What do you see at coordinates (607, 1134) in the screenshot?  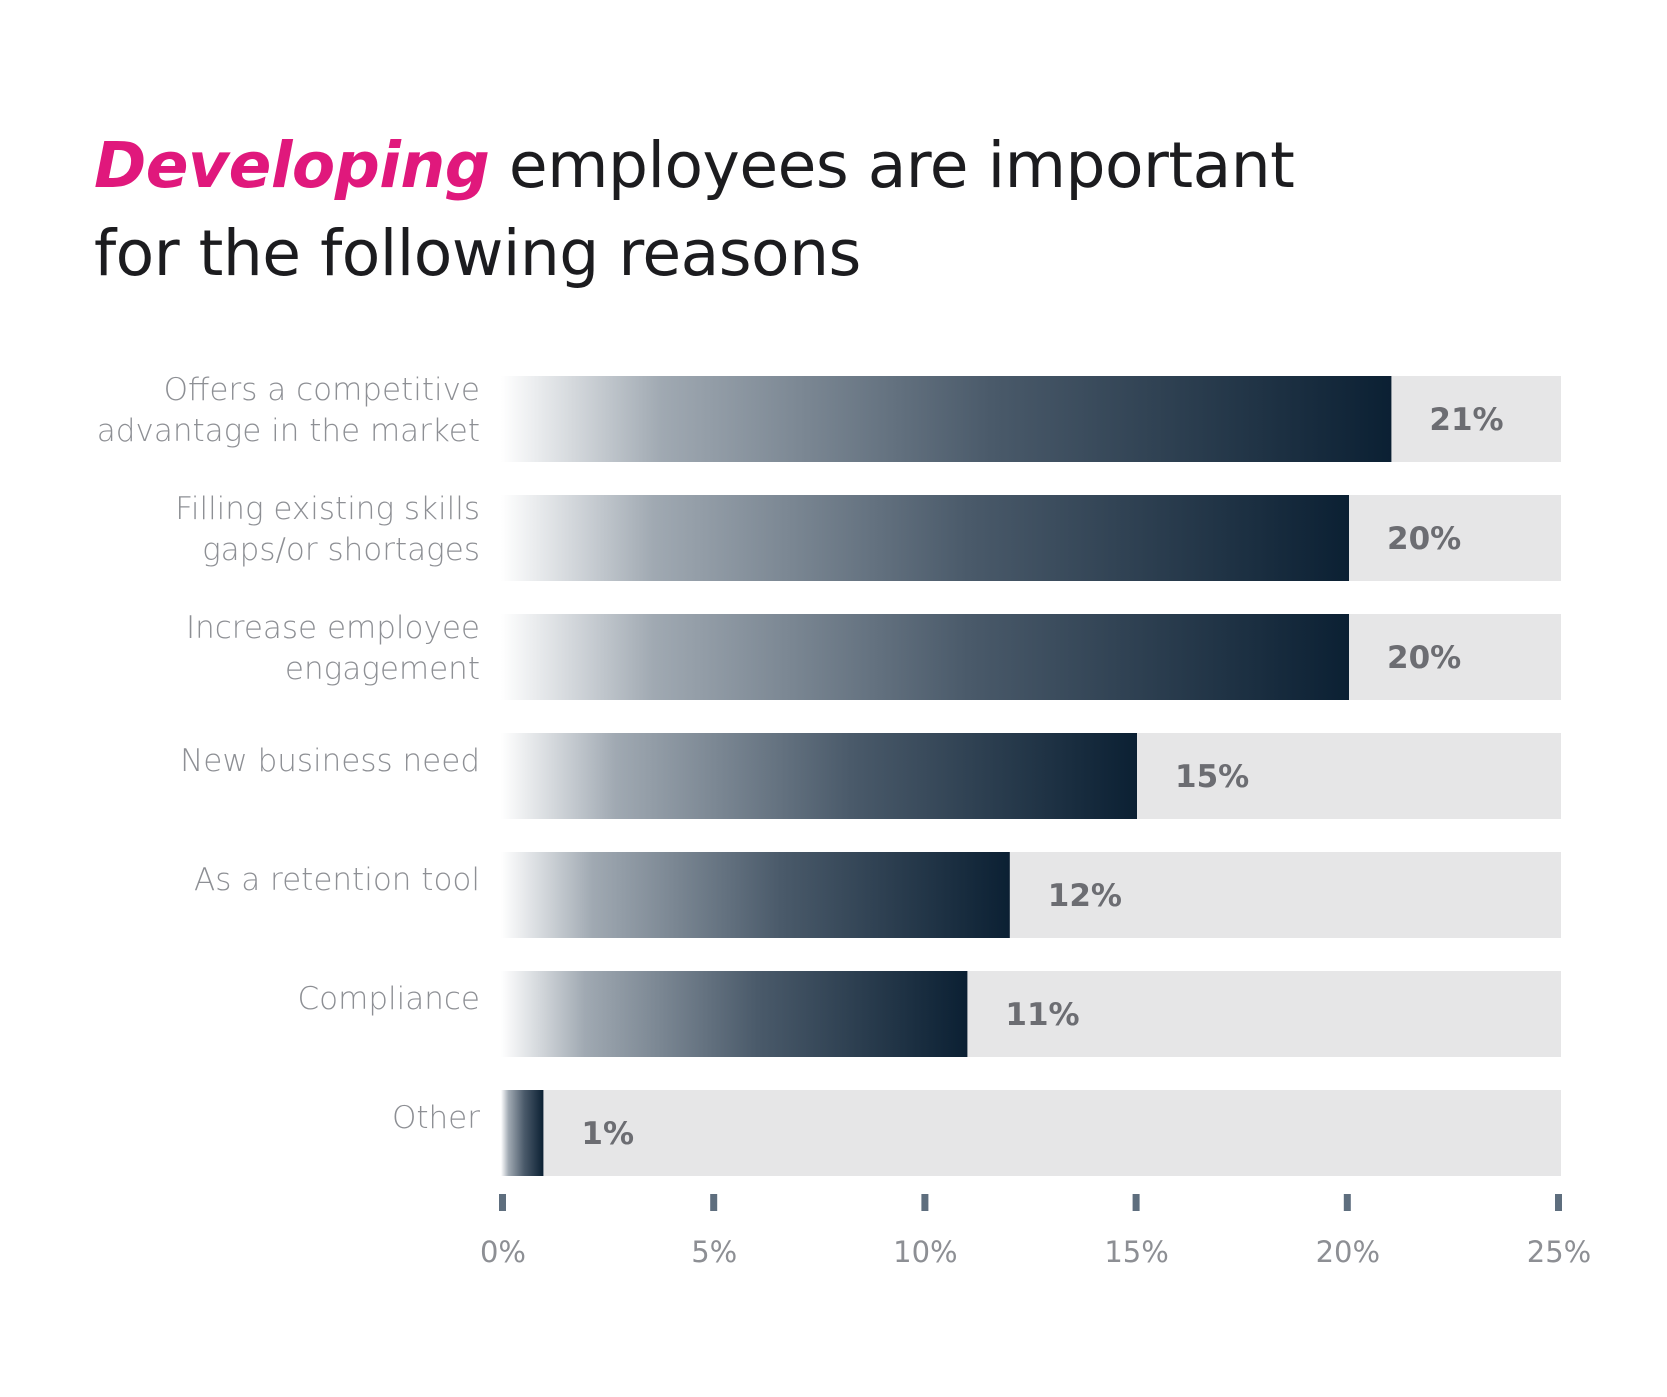 I see `value-label: 1%` at bounding box center [607, 1134].